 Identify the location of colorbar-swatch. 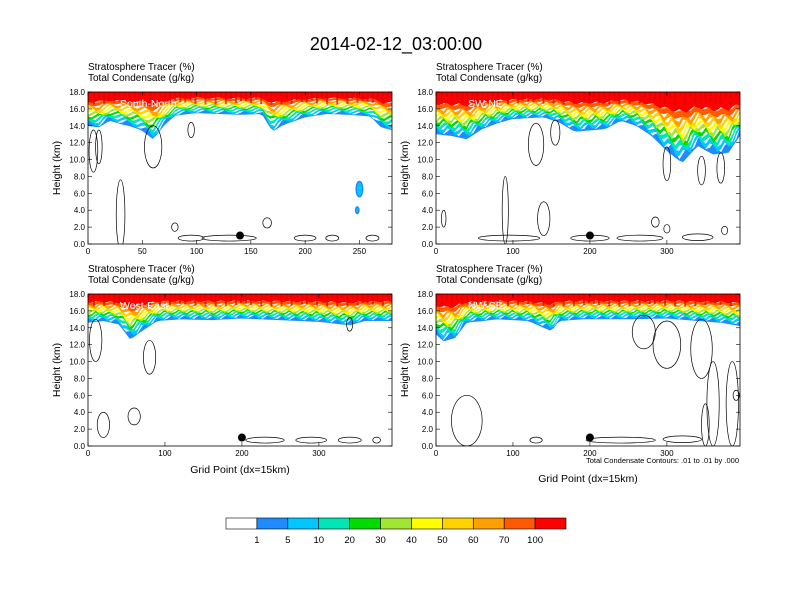
(303, 523).